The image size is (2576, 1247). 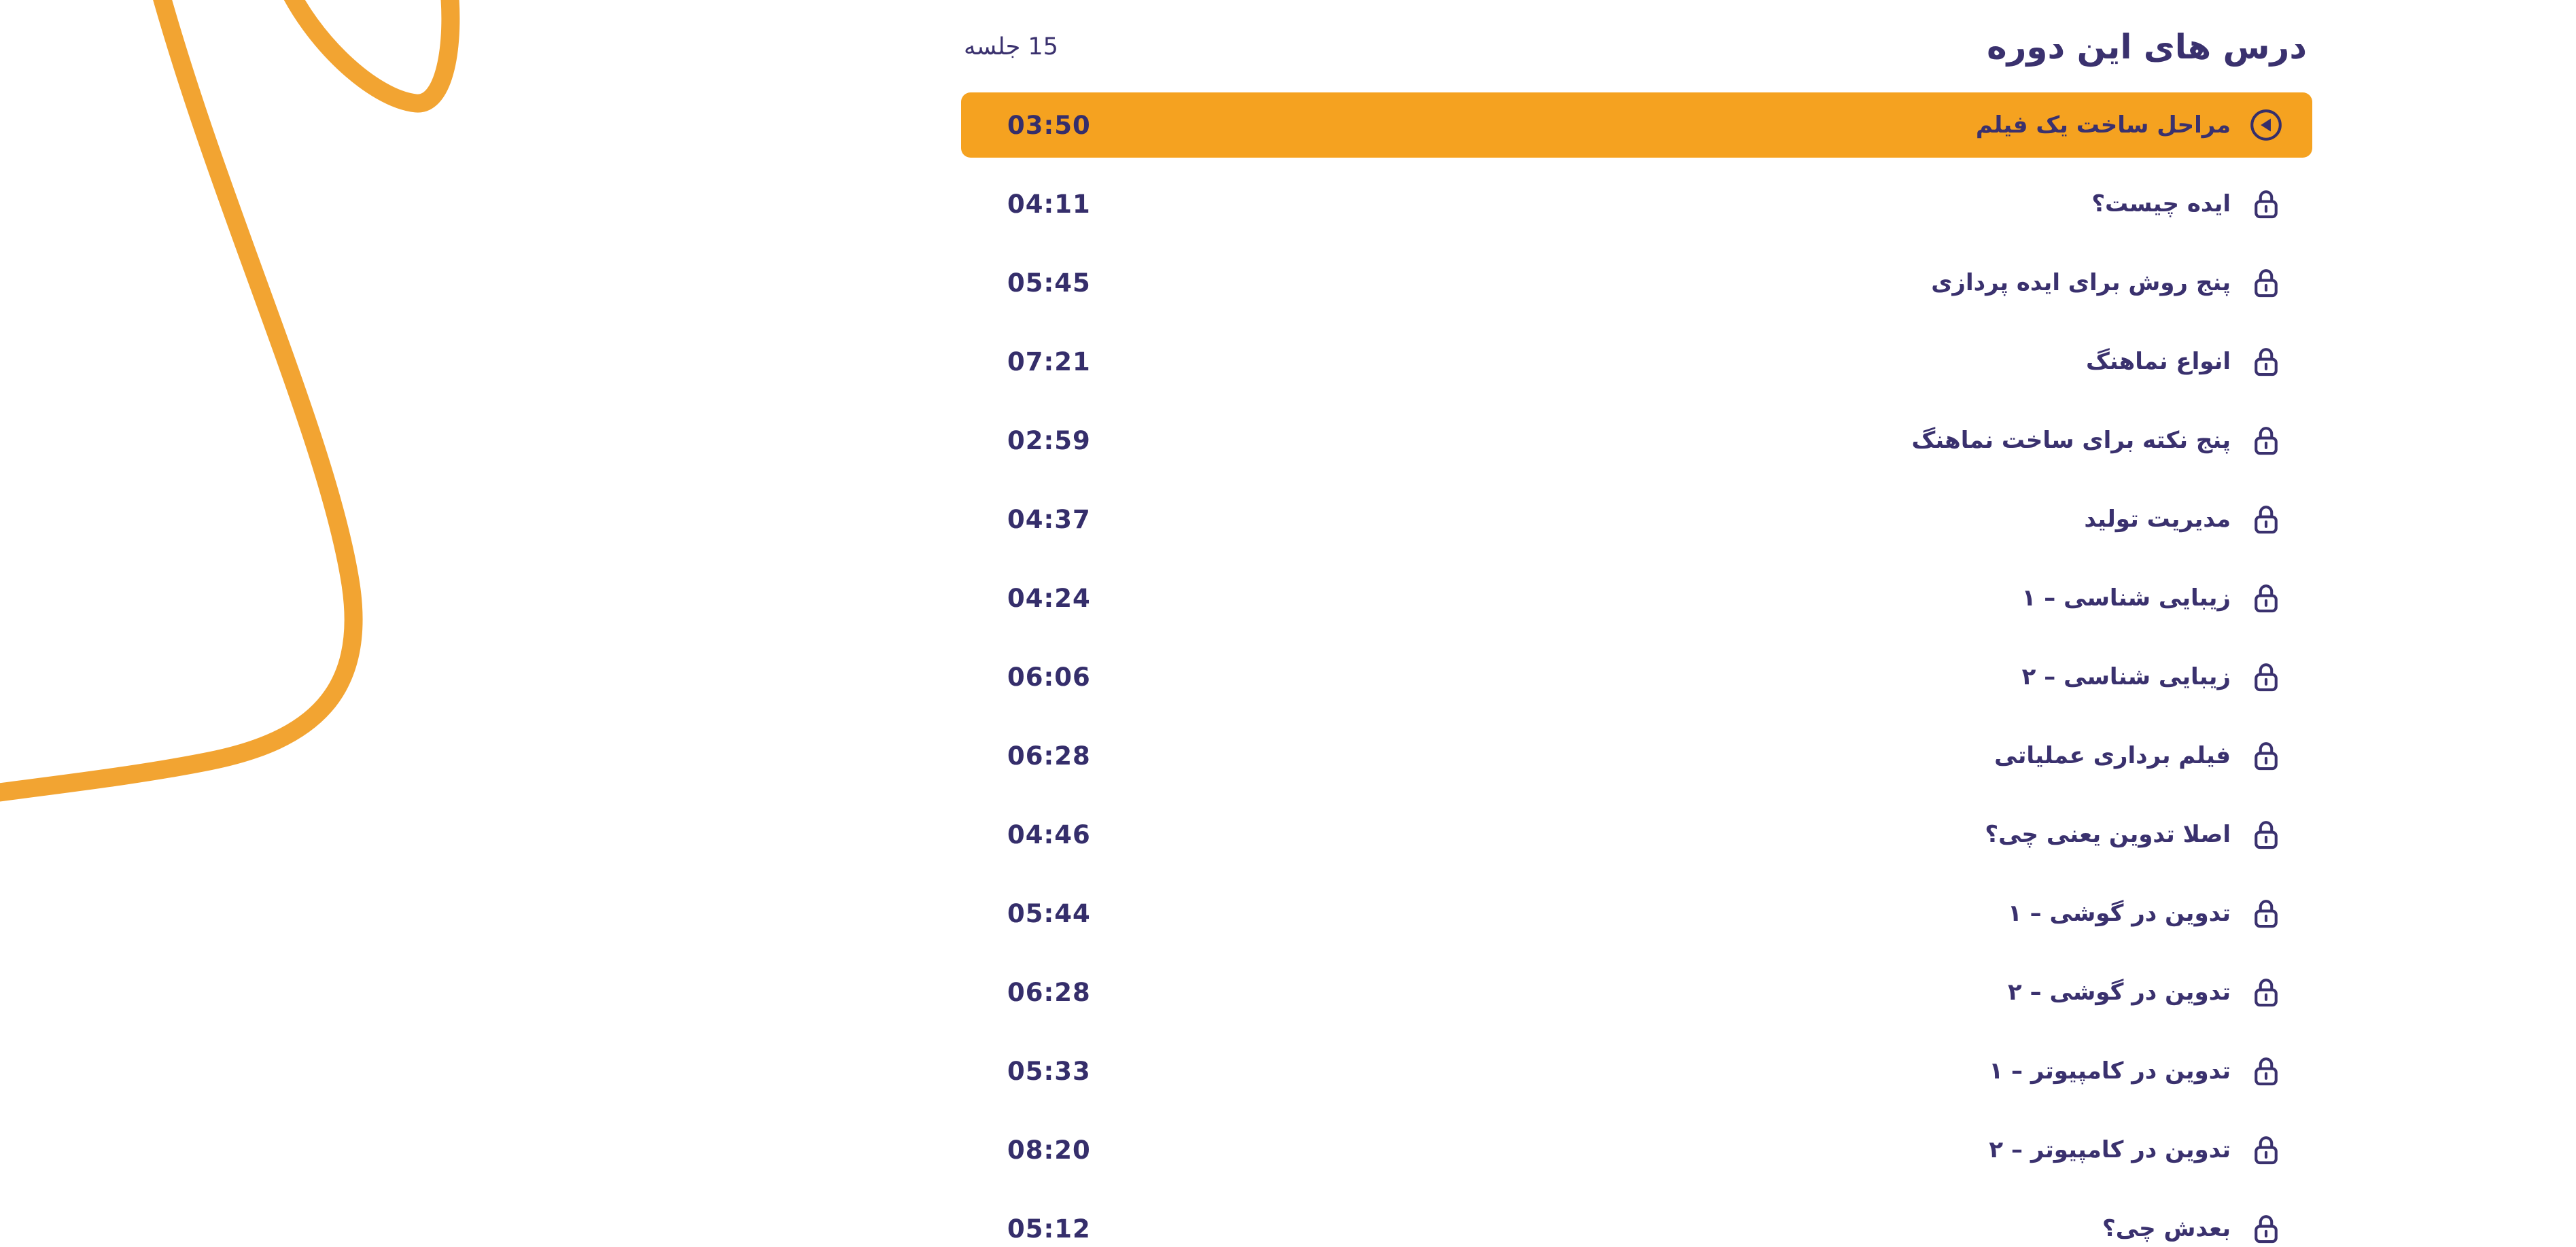 I want to click on lesson-title: زیبایی شناسی – ۲, so click(x=2126, y=676).